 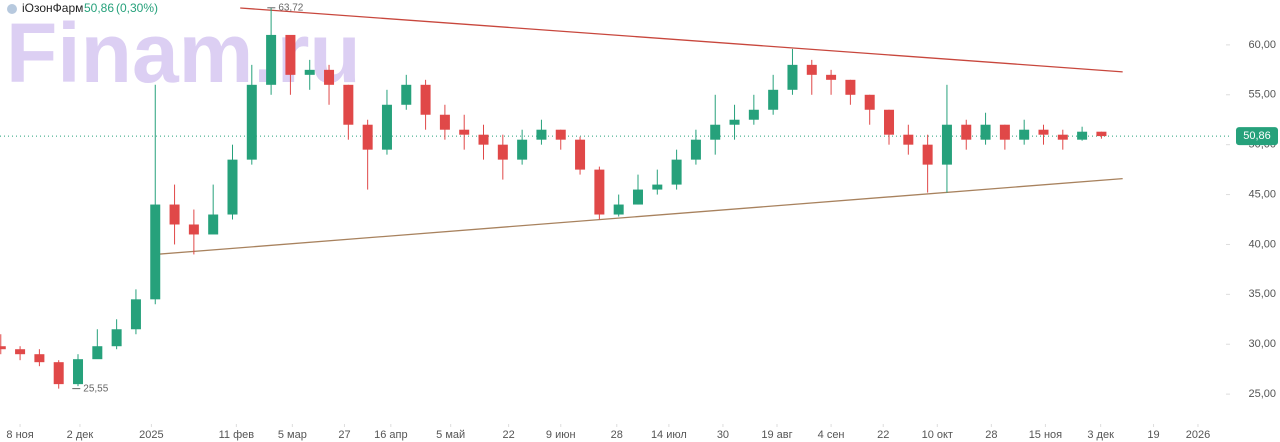 What do you see at coordinates (290, 7) in the screenshot?
I see `annotation: 63,72` at bounding box center [290, 7].